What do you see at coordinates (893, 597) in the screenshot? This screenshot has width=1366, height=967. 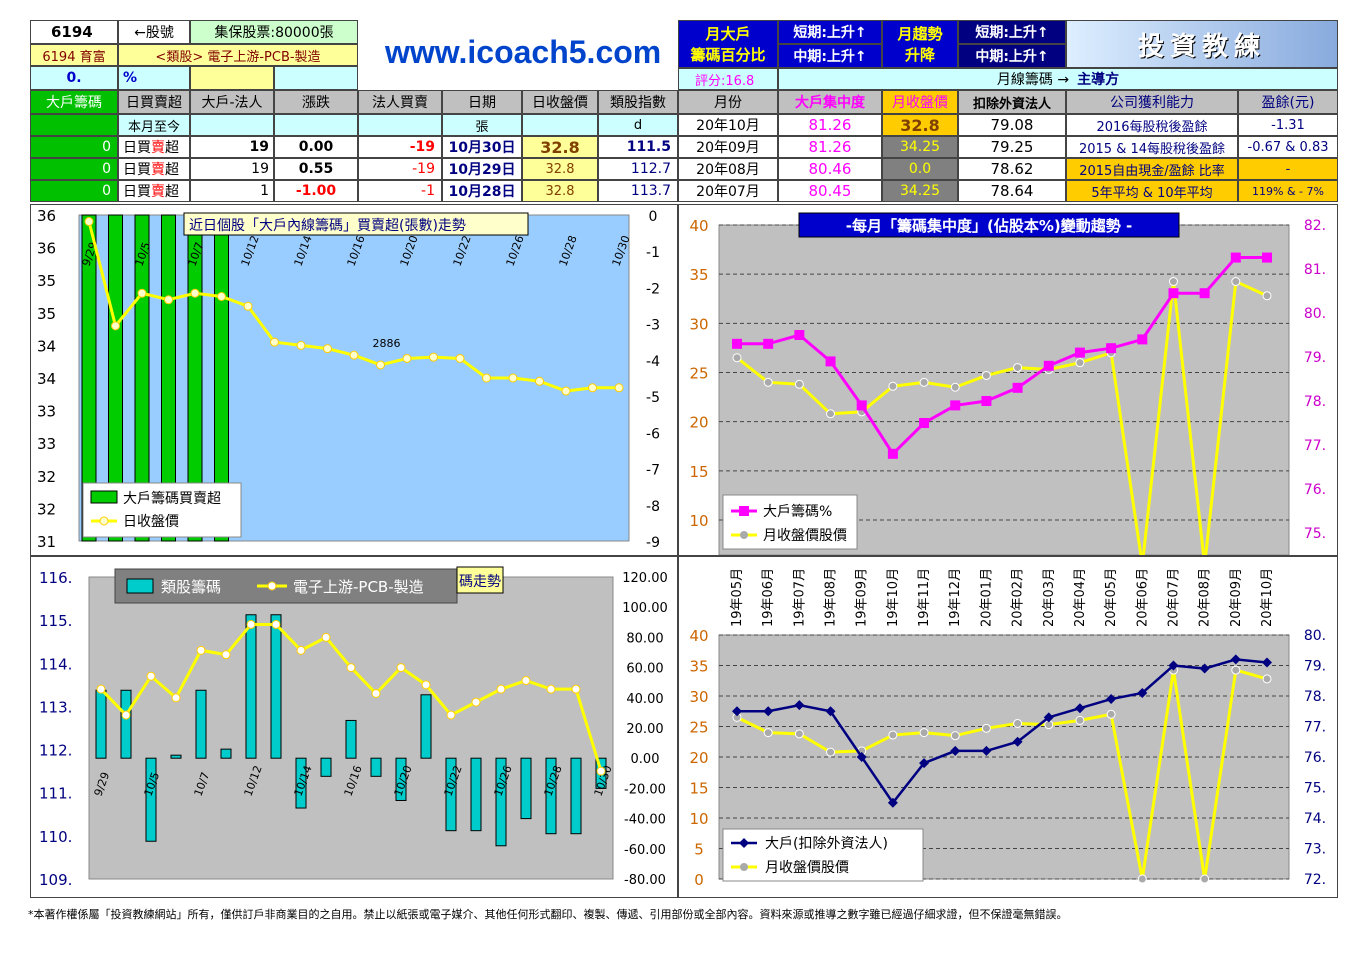 I see `x-tick-label: 19年10月` at bounding box center [893, 597].